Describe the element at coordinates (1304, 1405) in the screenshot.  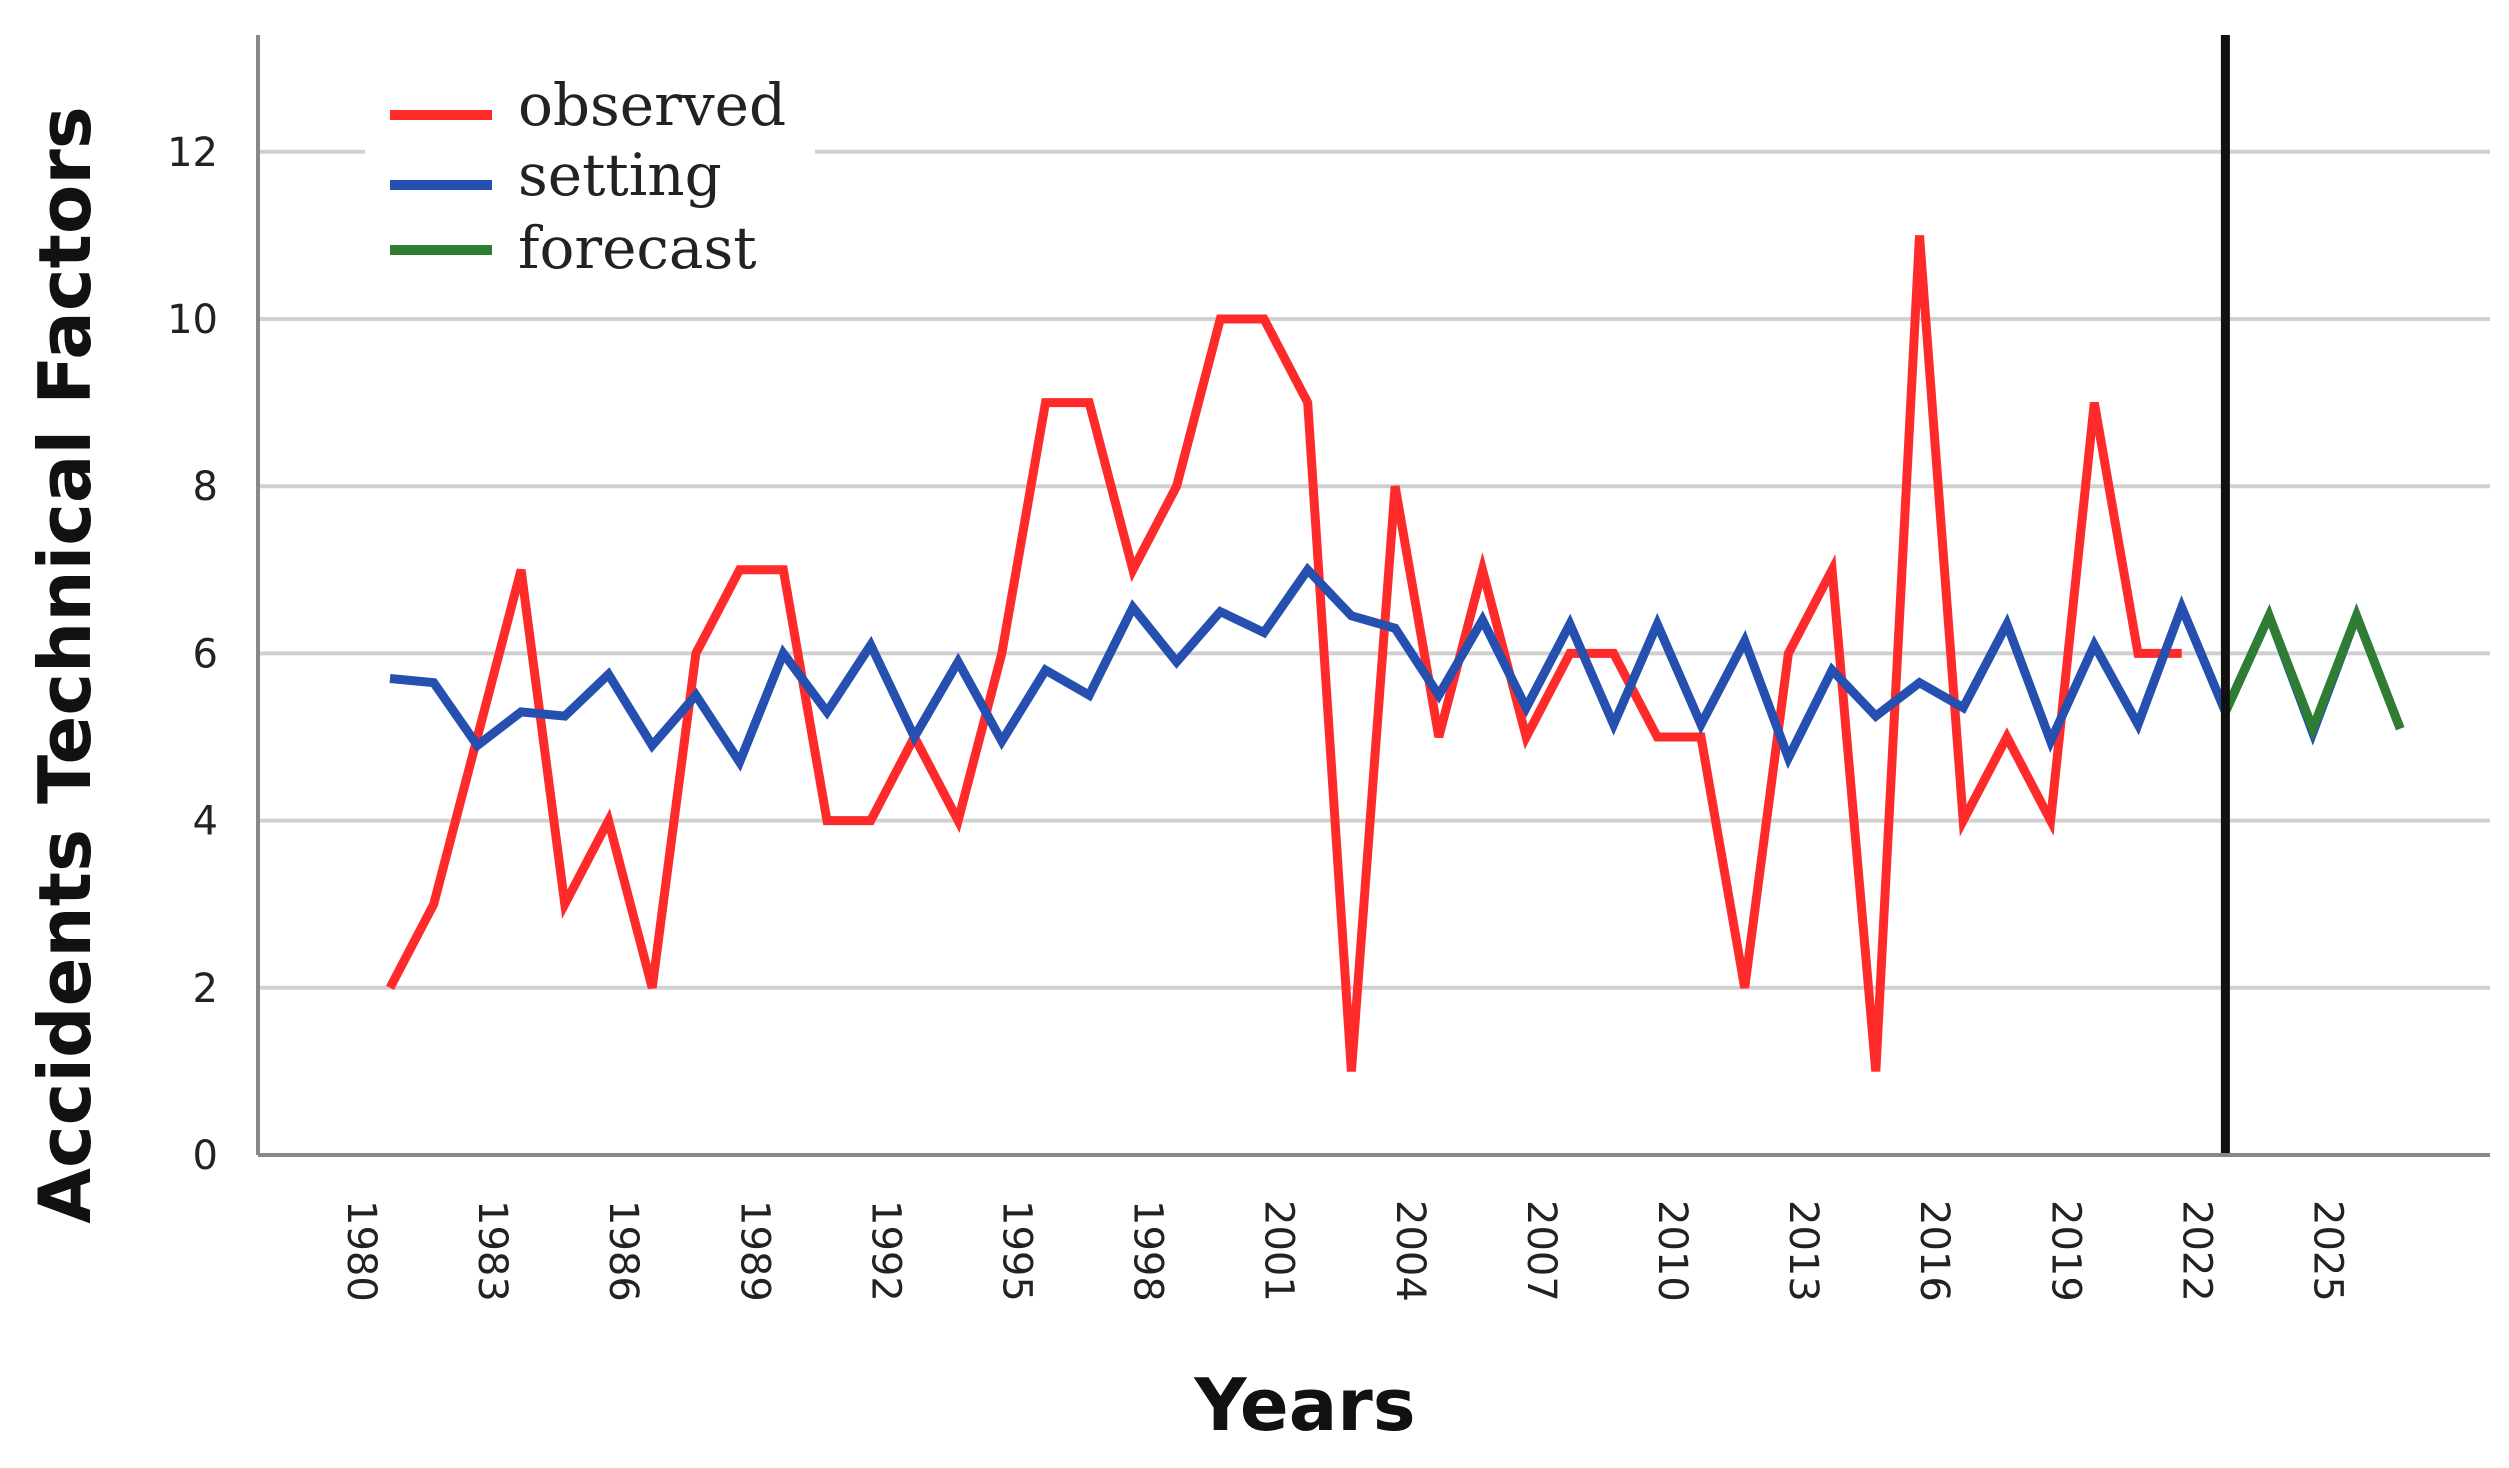
I see `x-axis-title: Years` at that location.